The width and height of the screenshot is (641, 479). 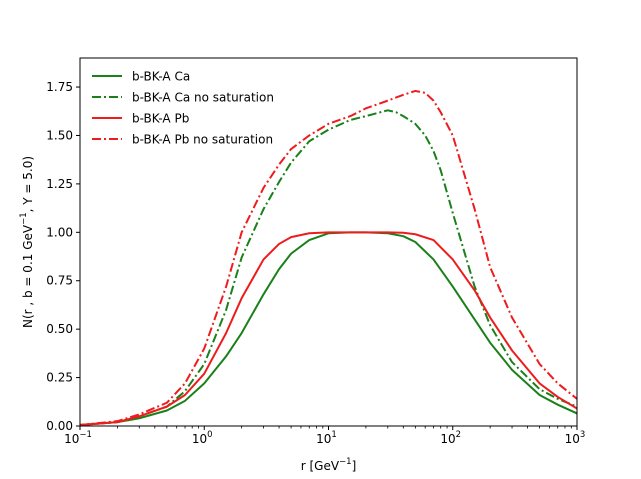 I want to click on x-axis-label: r [GeV−1], so click(x=329, y=465).